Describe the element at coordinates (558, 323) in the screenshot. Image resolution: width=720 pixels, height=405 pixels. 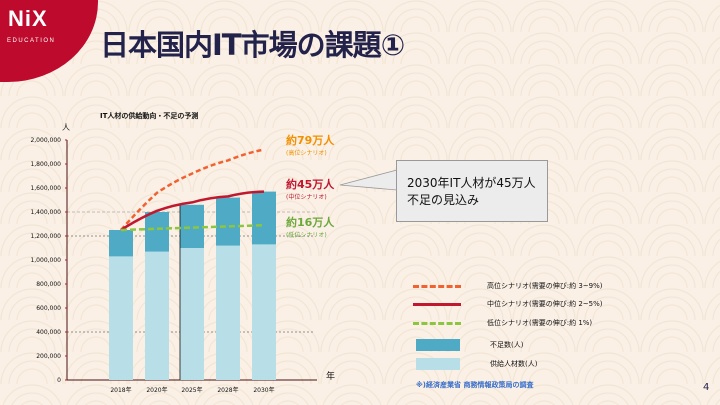
I see `legend-low: 低位シナリオ(需要の伸び:約 1%)` at that location.